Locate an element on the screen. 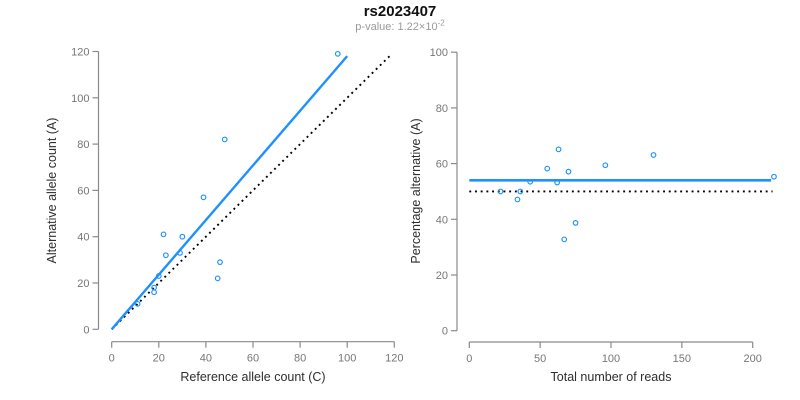 Image resolution: width=800 pixels, height=400 pixels. y-axis: 0 20 40 60 80 100 is located at coordinates (444, 192).